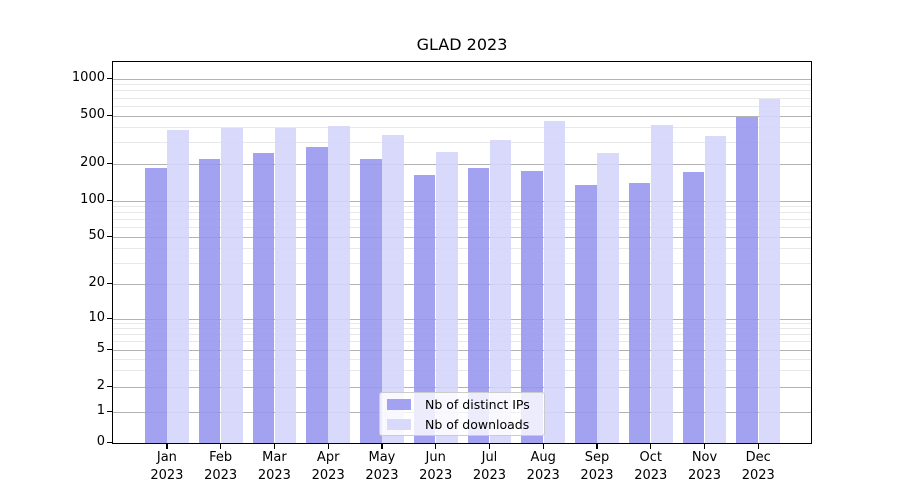 The height and width of the screenshot is (500, 900). I want to click on y-axis-tick-label: 100, so click(92, 199).